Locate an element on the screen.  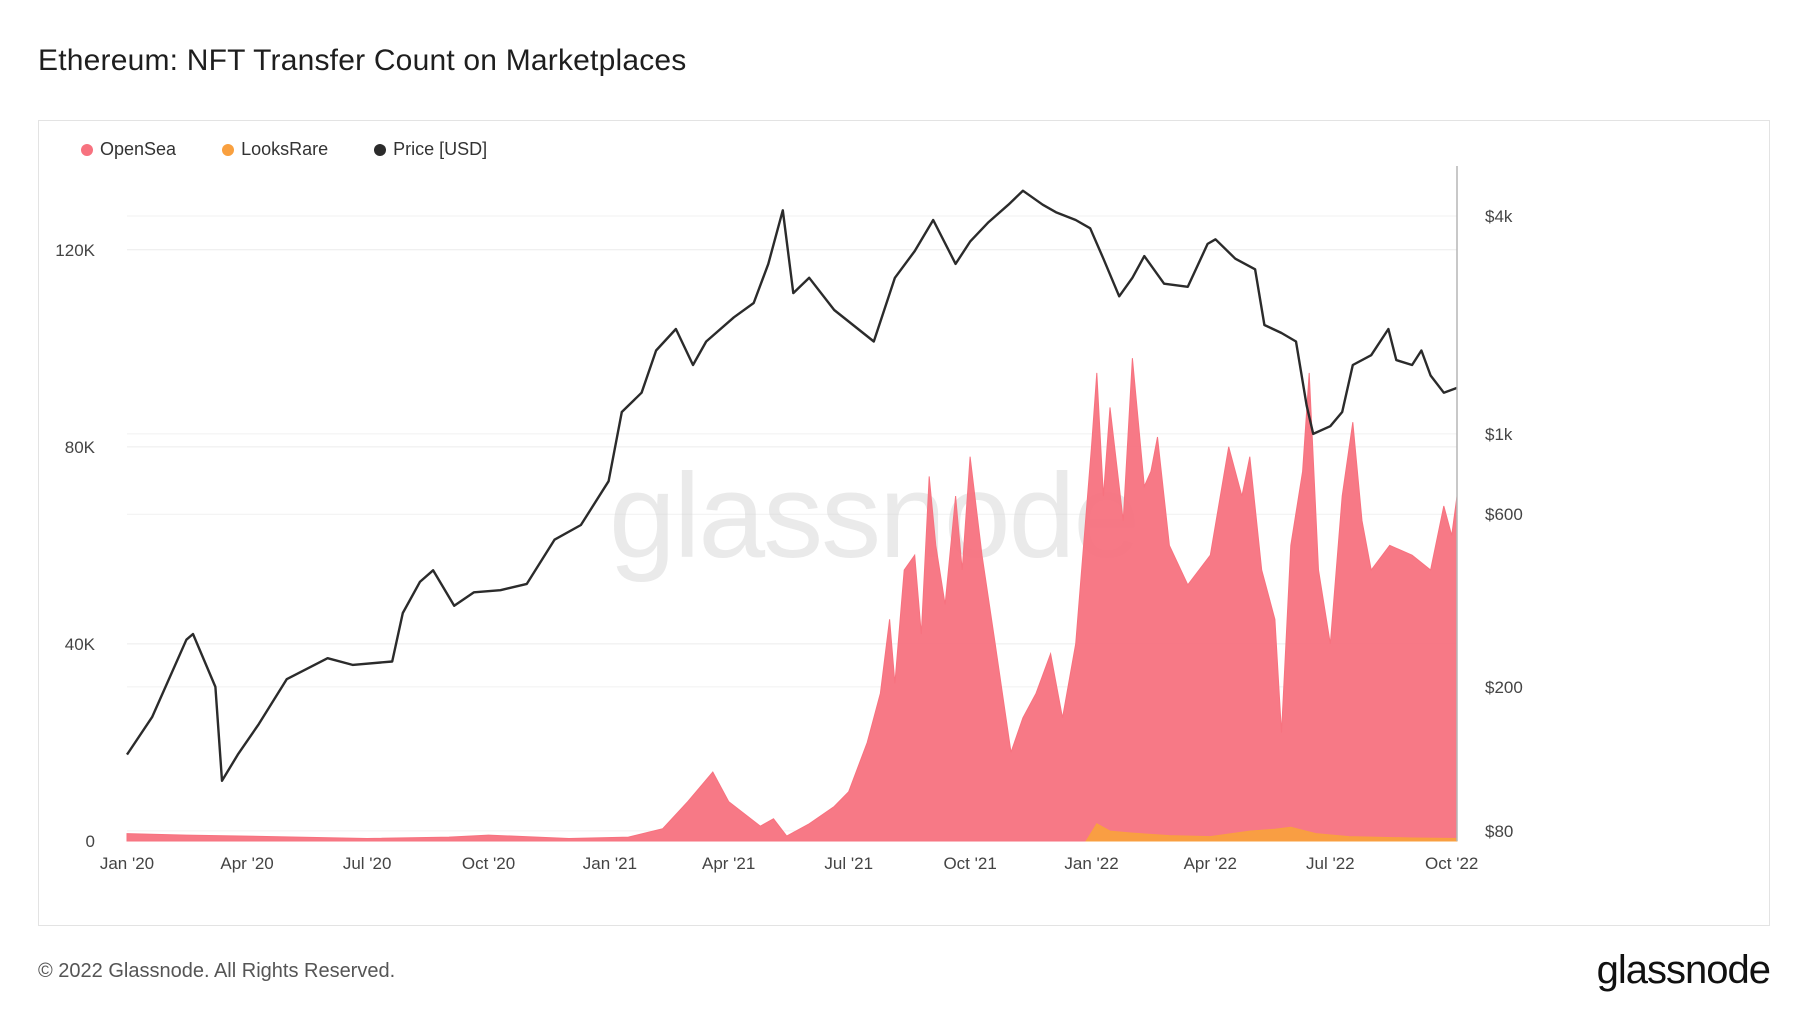
x-tick-label: Oct '20 is located at coordinates (488, 863).